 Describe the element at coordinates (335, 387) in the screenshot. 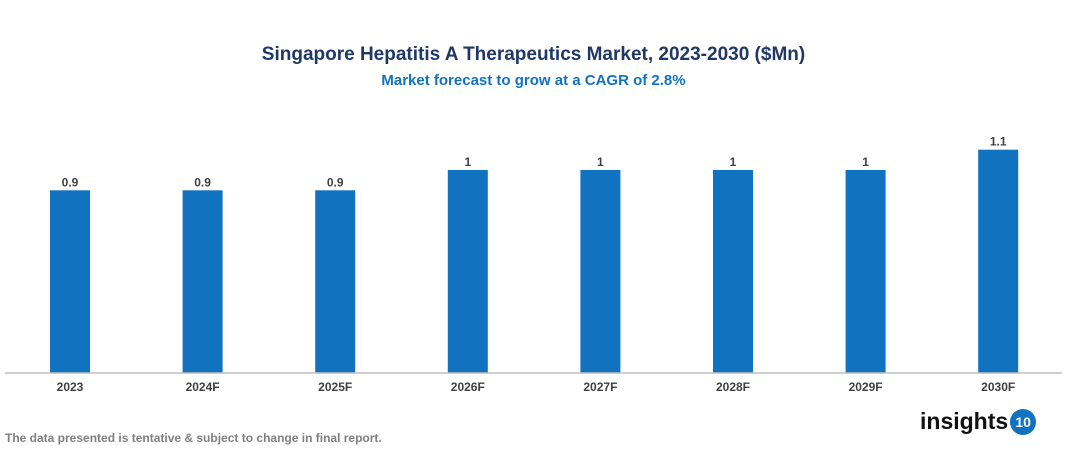

I see `x-tick-label: 2025F` at that location.